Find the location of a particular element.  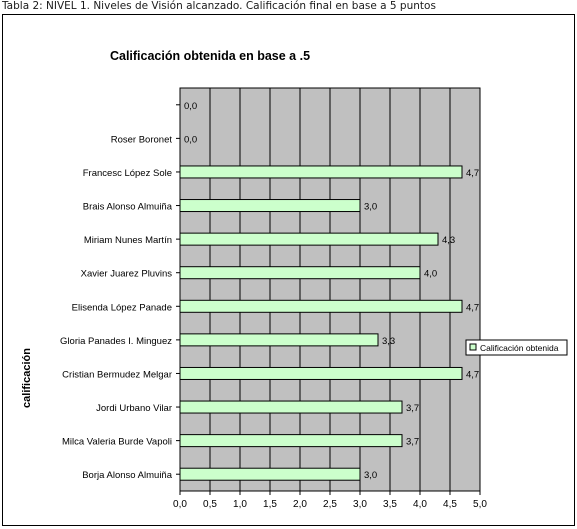

x-tick-label: 0,5 is located at coordinates (210, 504).